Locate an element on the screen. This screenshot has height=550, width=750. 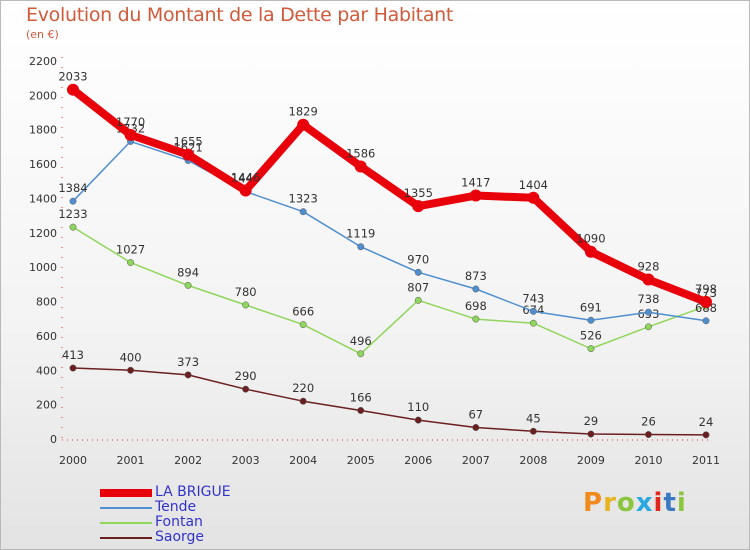
data-label-la-brigue: 1417 is located at coordinates (475, 183).